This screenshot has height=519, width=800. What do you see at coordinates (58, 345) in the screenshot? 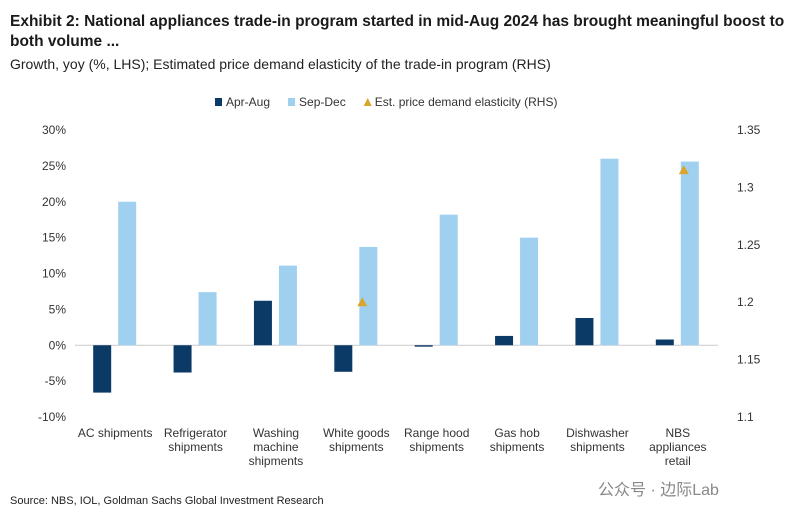
I see `y-tick-label: 0%` at bounding box center [58, 345].